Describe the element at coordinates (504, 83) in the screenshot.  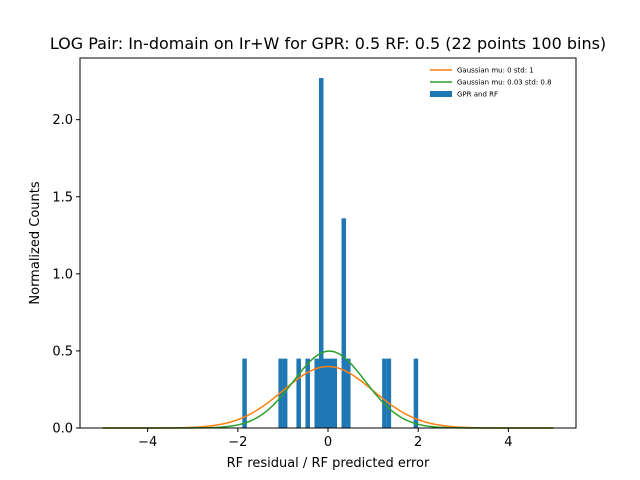
I see `legend-label-1: Gaussian mu: 0.03 std: 0.8` at that location.